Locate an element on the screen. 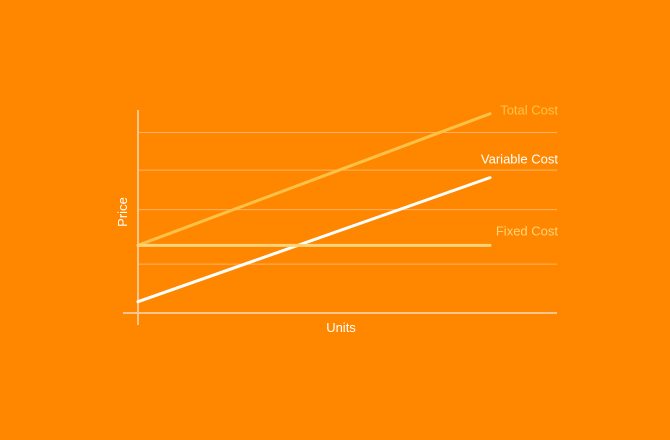  variable-cost-label: Variable Cost is located at coordinates (519, 159).